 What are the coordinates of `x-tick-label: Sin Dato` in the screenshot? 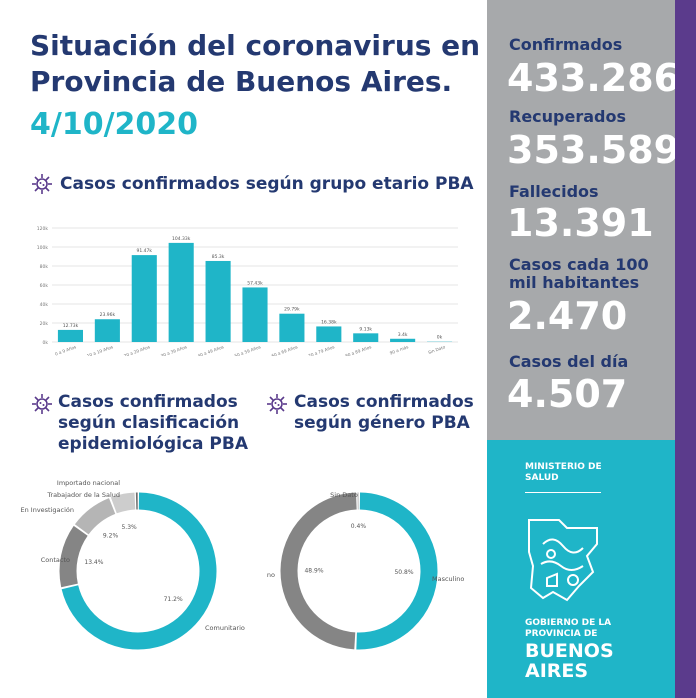 It's located at (436, 349).